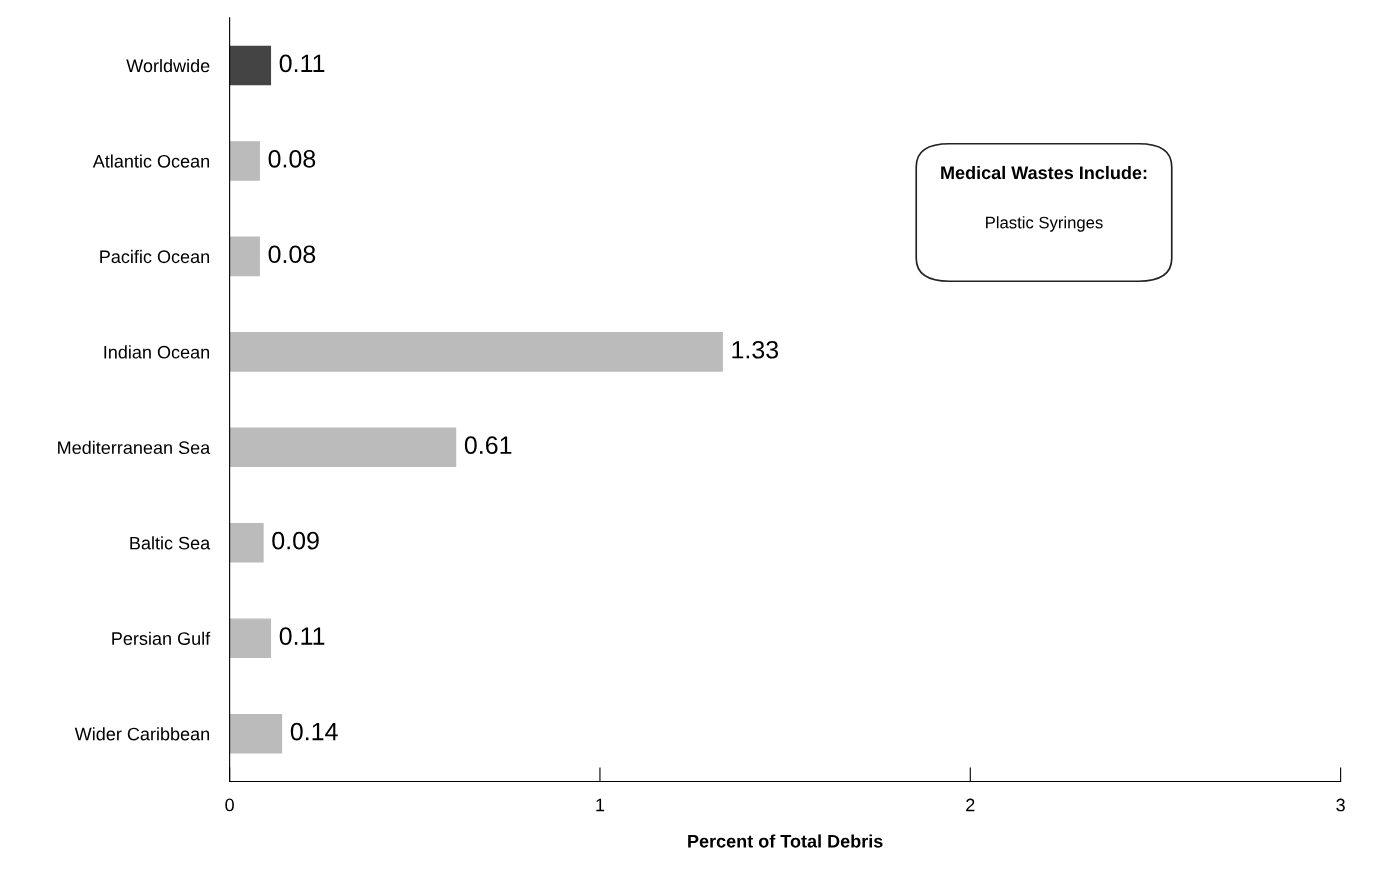 This screenshot has width=1375, height=888. I want to click on annotation: Medical Wastes Include:, so click(1044, 172).